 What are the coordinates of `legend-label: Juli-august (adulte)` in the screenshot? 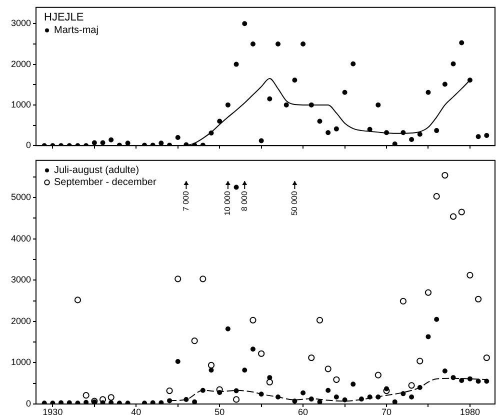 It's located at (97, 170).